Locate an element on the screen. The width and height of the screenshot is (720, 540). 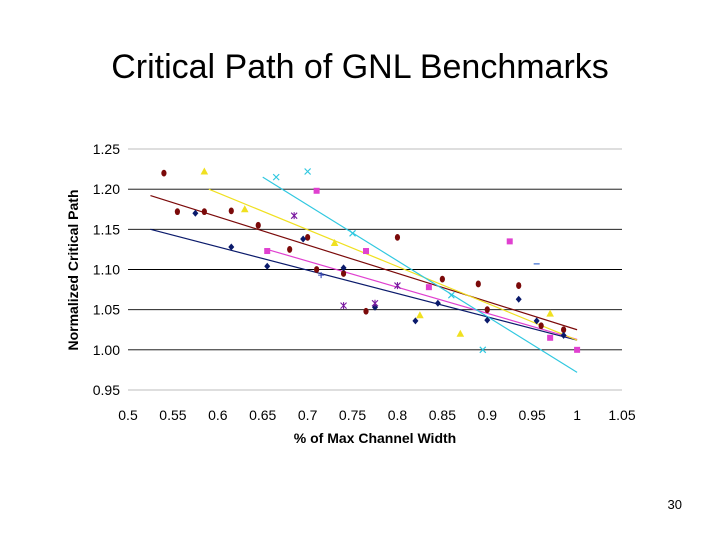
y-tick-label-1.20: 1.20 is located at coordinates (106, 189).